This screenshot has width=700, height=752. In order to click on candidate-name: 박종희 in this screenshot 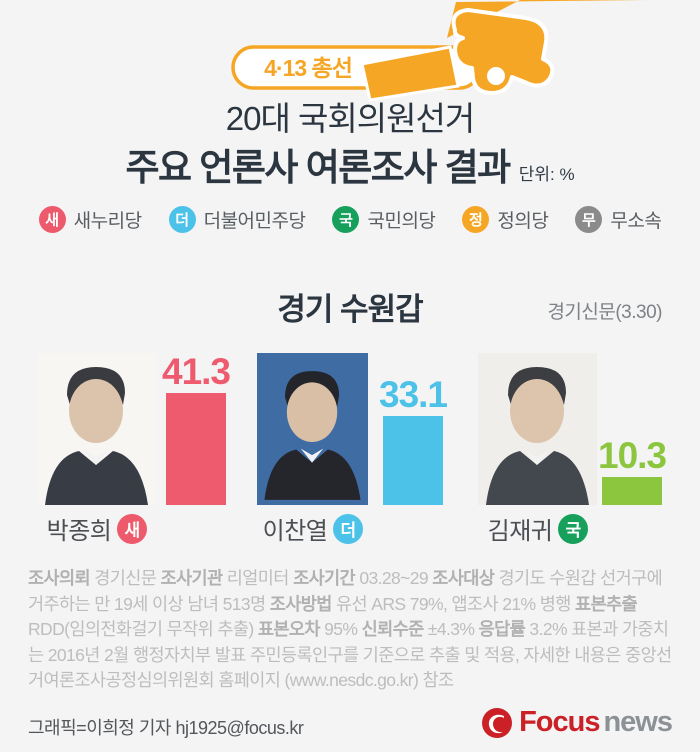, I will do `click(79, 531)`.